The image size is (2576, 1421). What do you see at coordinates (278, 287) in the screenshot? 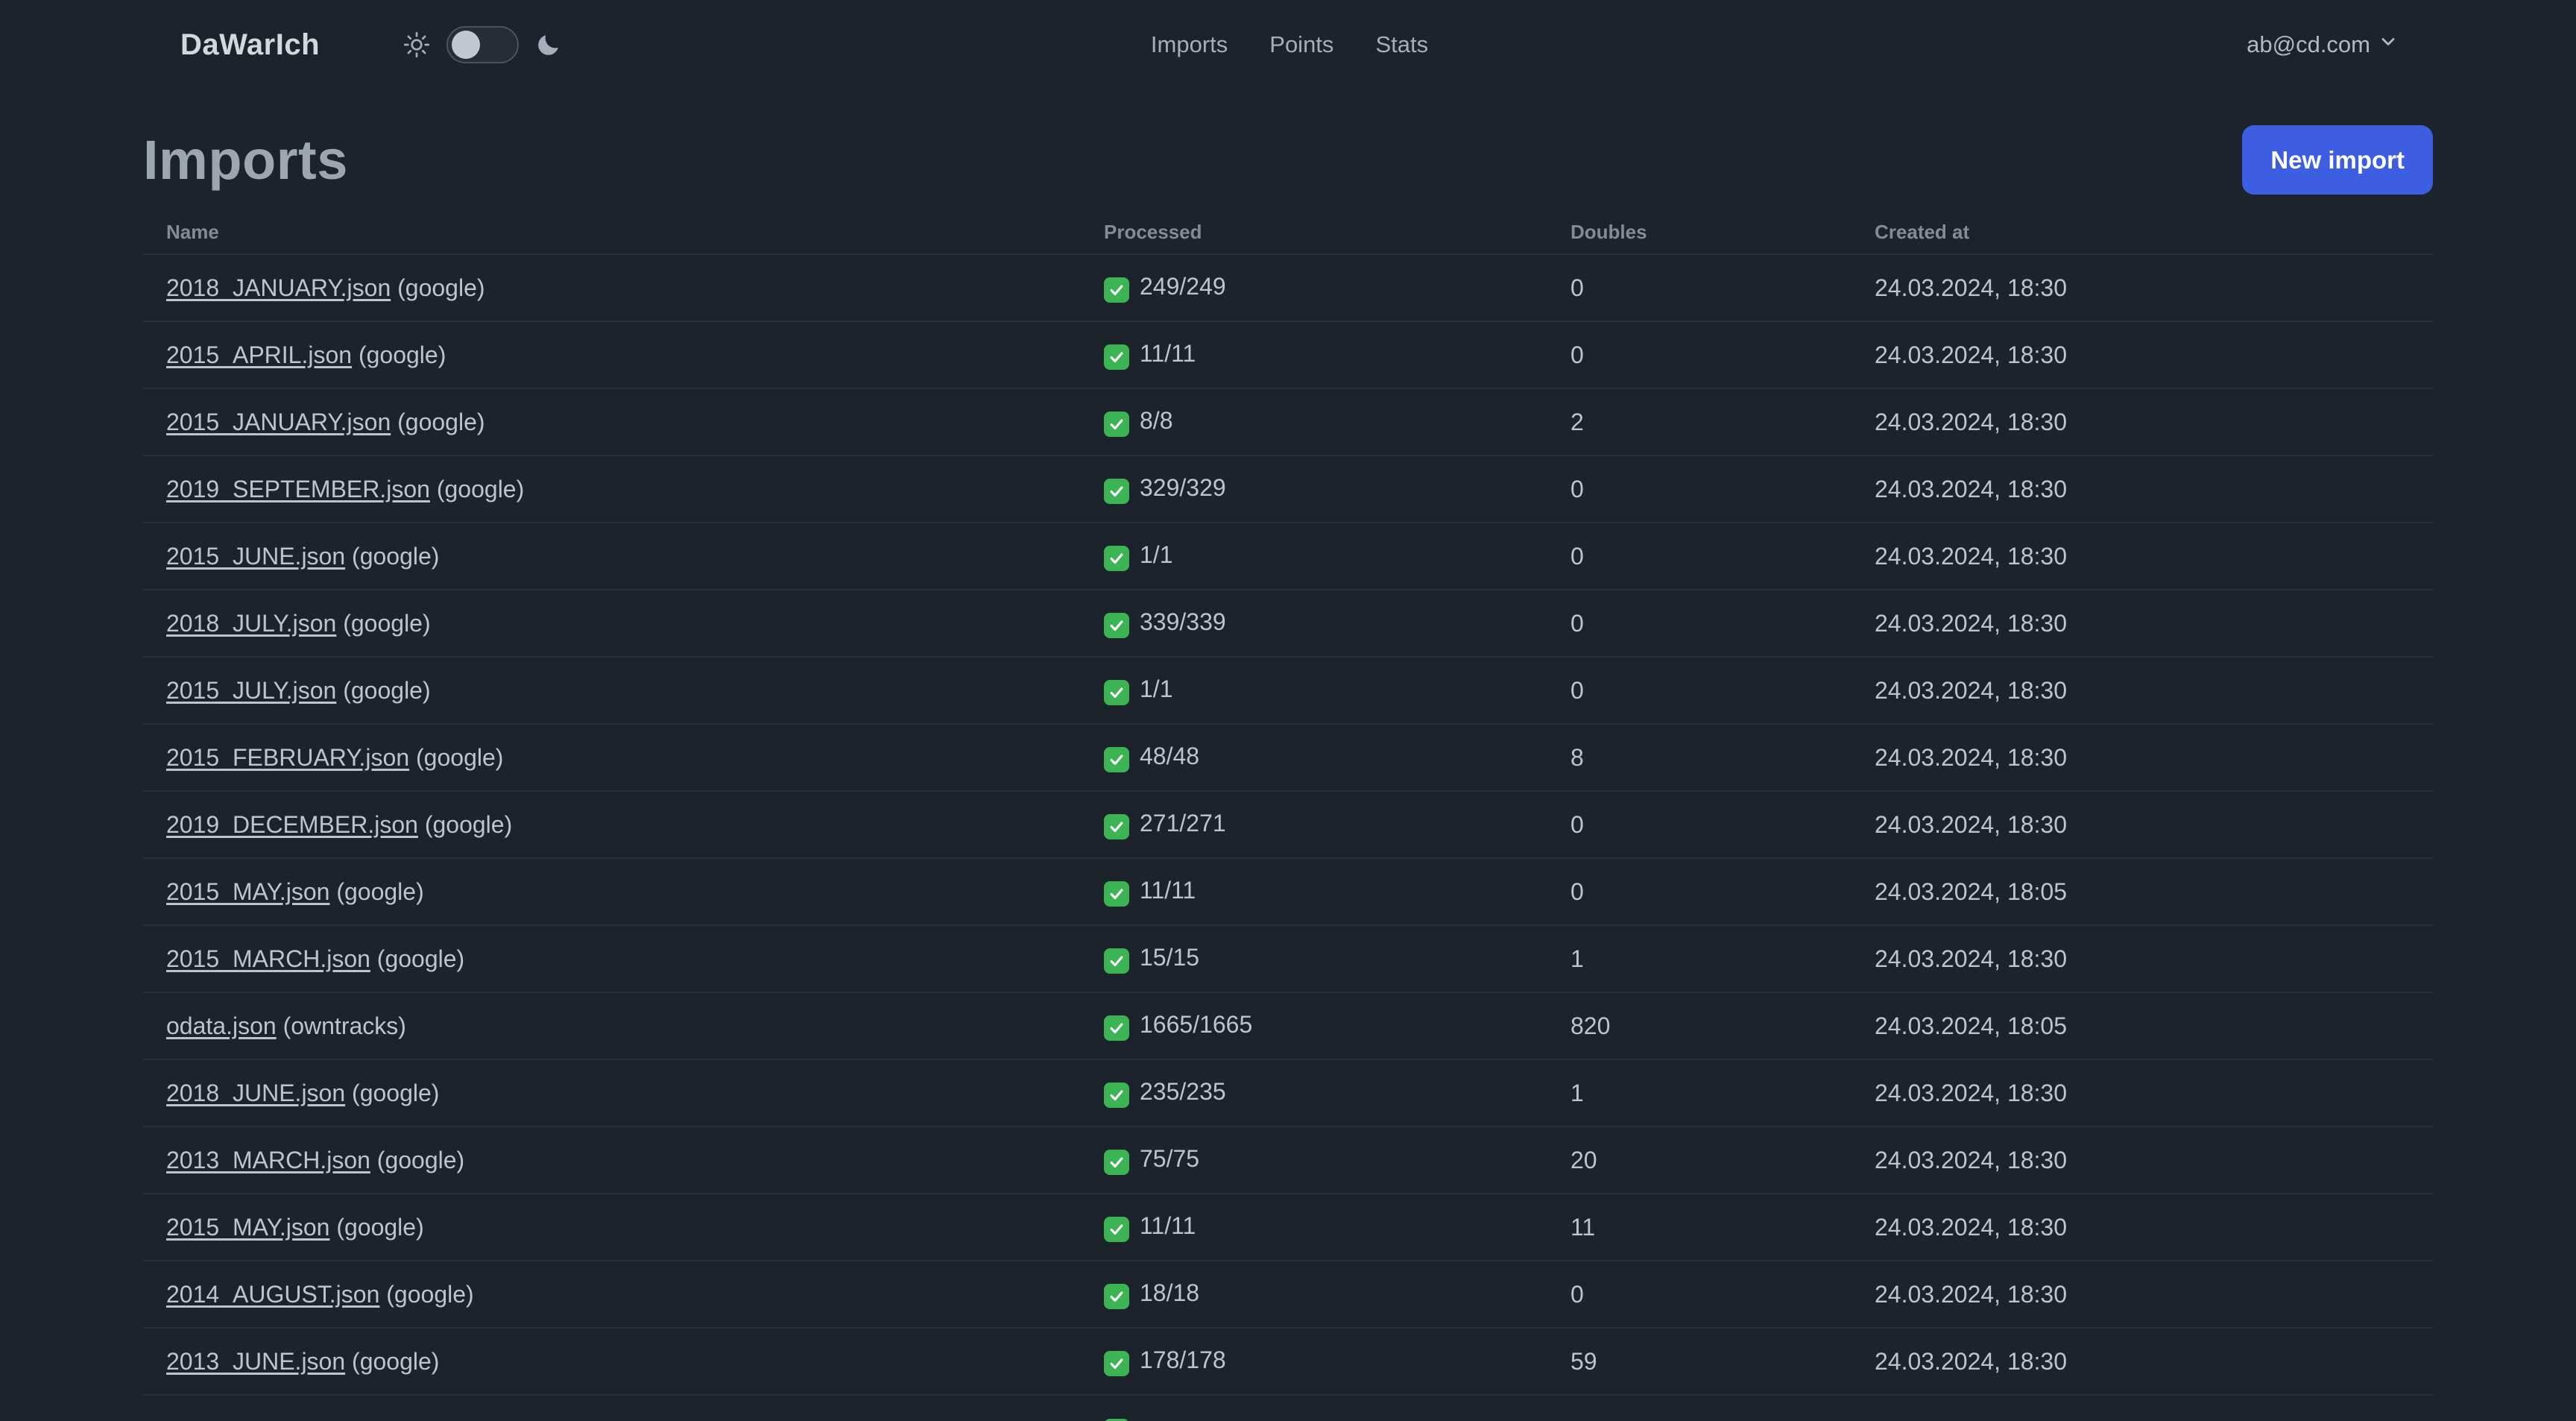
I see `import-file-link: 2018_JANUARY.json` at bounding box center [278, 287].